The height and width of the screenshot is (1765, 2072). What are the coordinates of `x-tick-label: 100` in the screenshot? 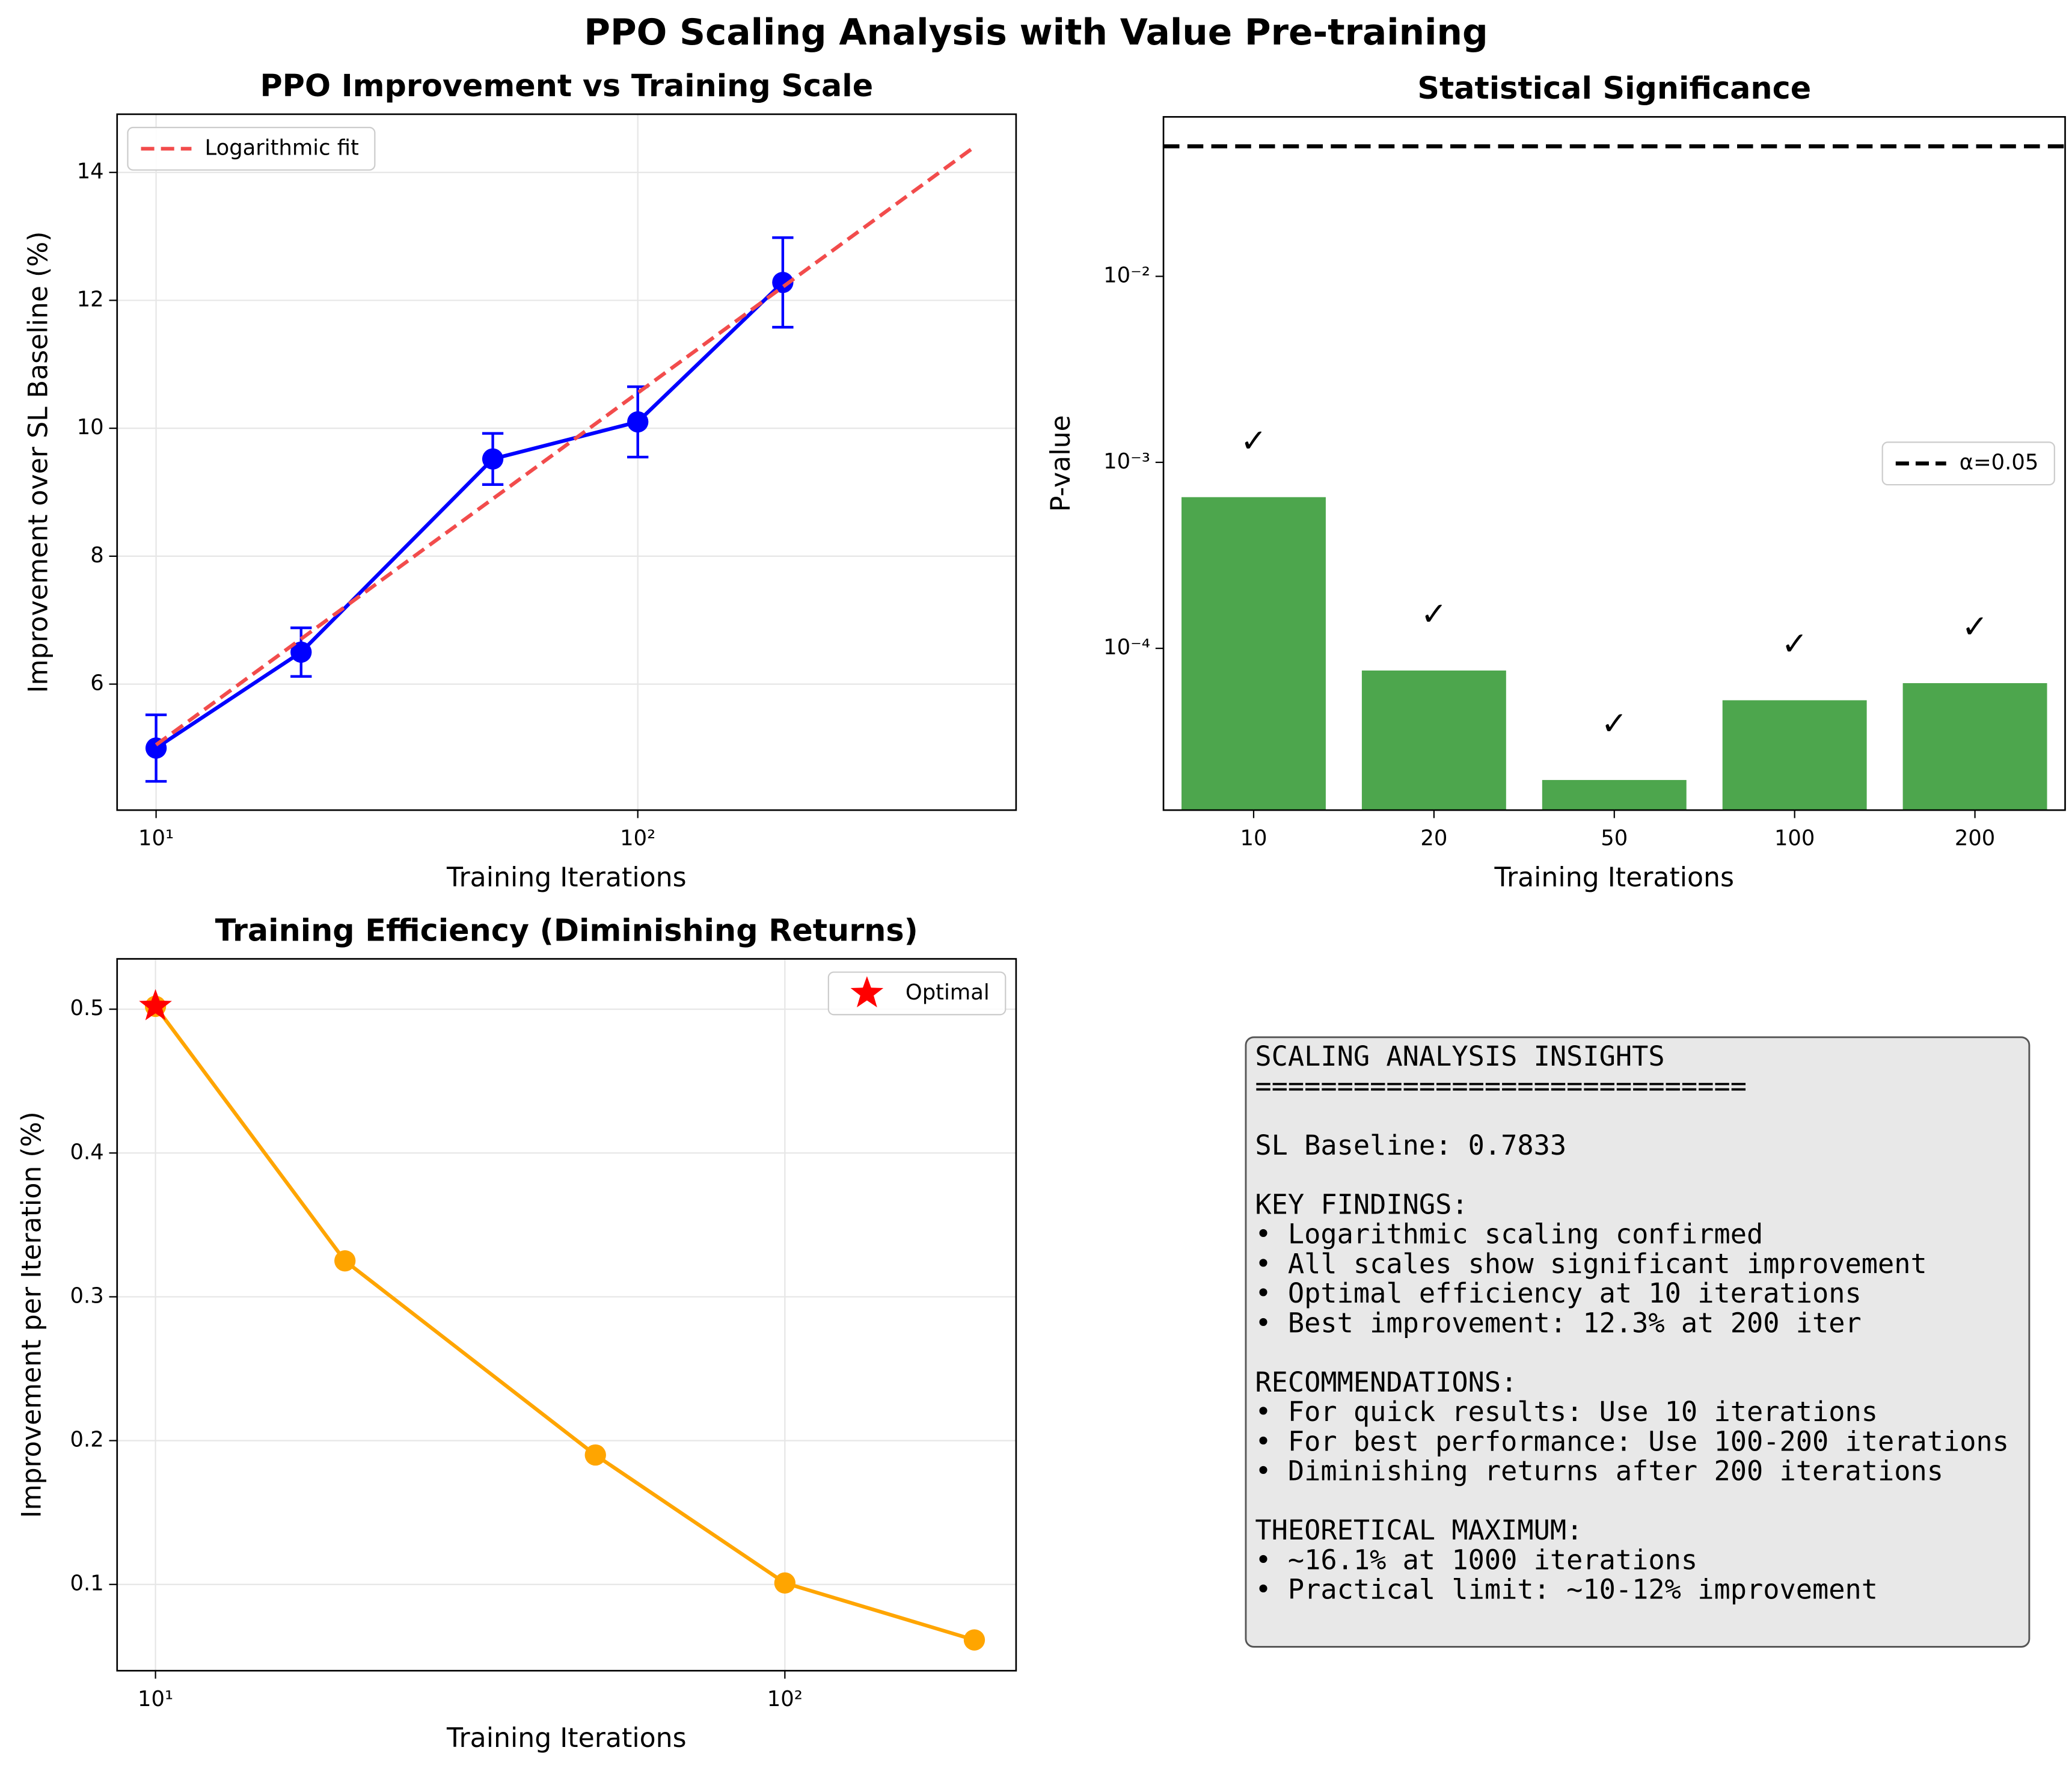 It's located at (1794, 838).